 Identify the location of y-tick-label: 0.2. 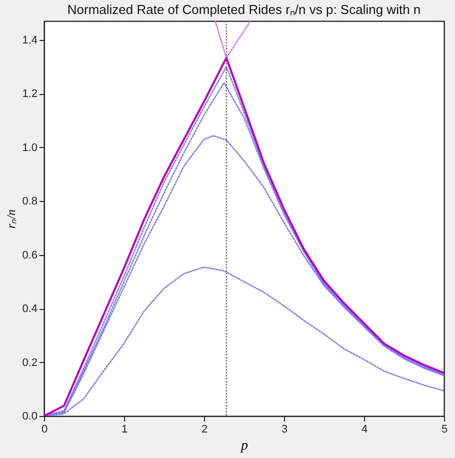
(30, 362).